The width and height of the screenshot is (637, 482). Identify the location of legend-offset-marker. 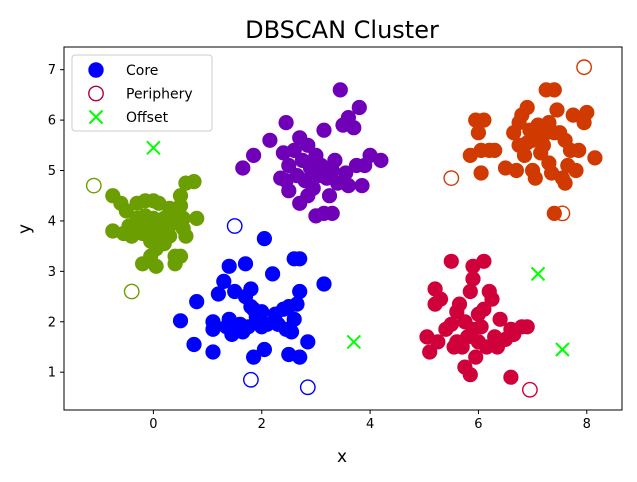
(96, 117).